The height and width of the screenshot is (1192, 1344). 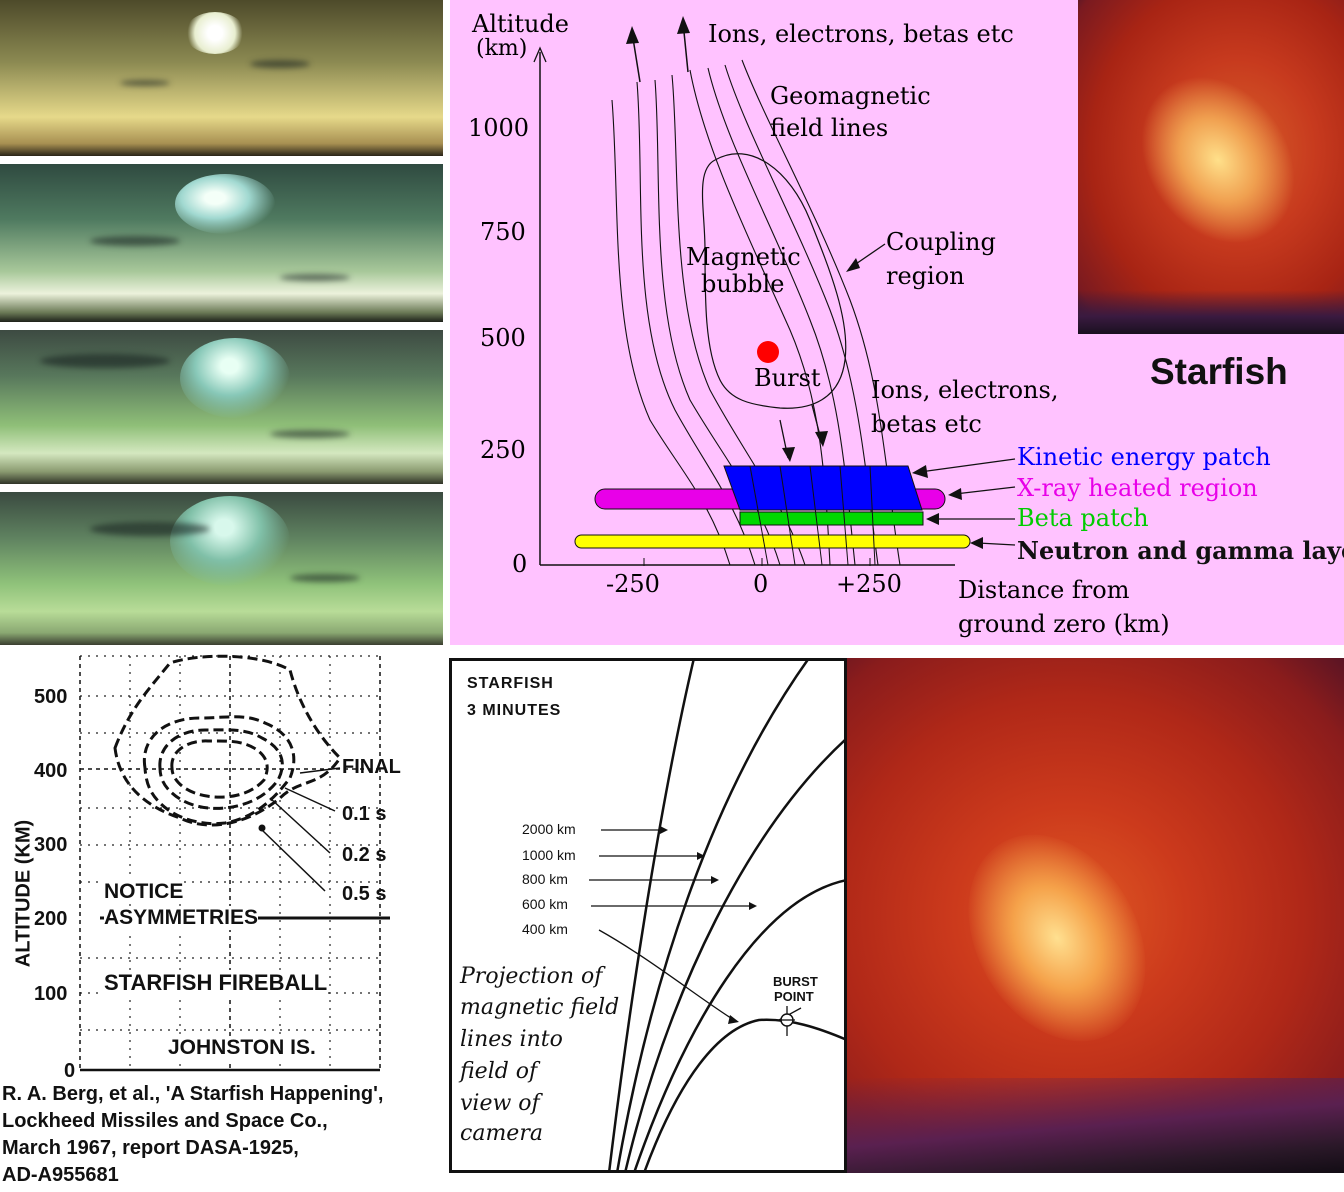 What do you see at coordinates (500, 1103) in the screenshot?
I see `projection-caption-5: view of` at bounding box center [500, 1103].